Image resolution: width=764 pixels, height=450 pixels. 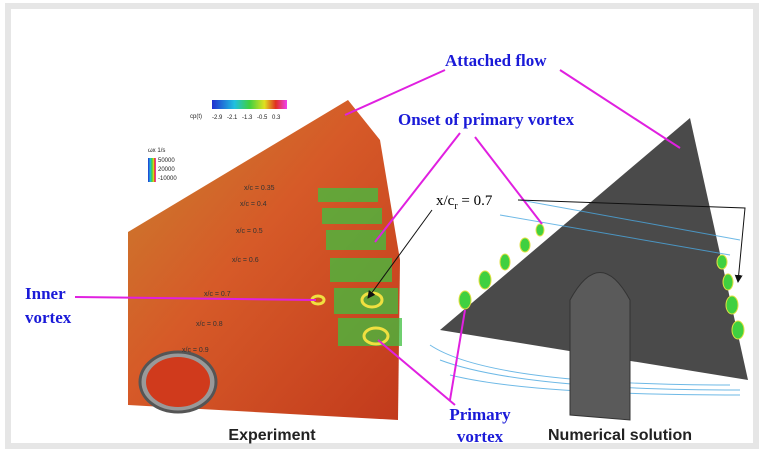 I want to click on inner-vortex-label: Inner, so click(x=45, y=293).